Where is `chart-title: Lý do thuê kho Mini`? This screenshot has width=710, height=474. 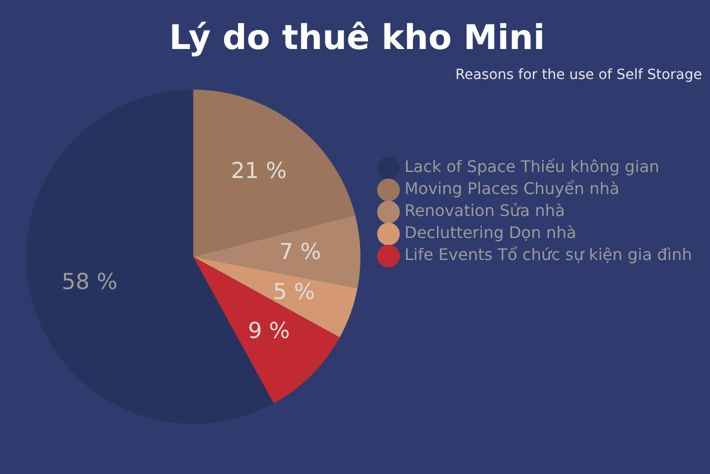
chart-title: Lý do thuê kho Mini is located at coordinates (357, 38).